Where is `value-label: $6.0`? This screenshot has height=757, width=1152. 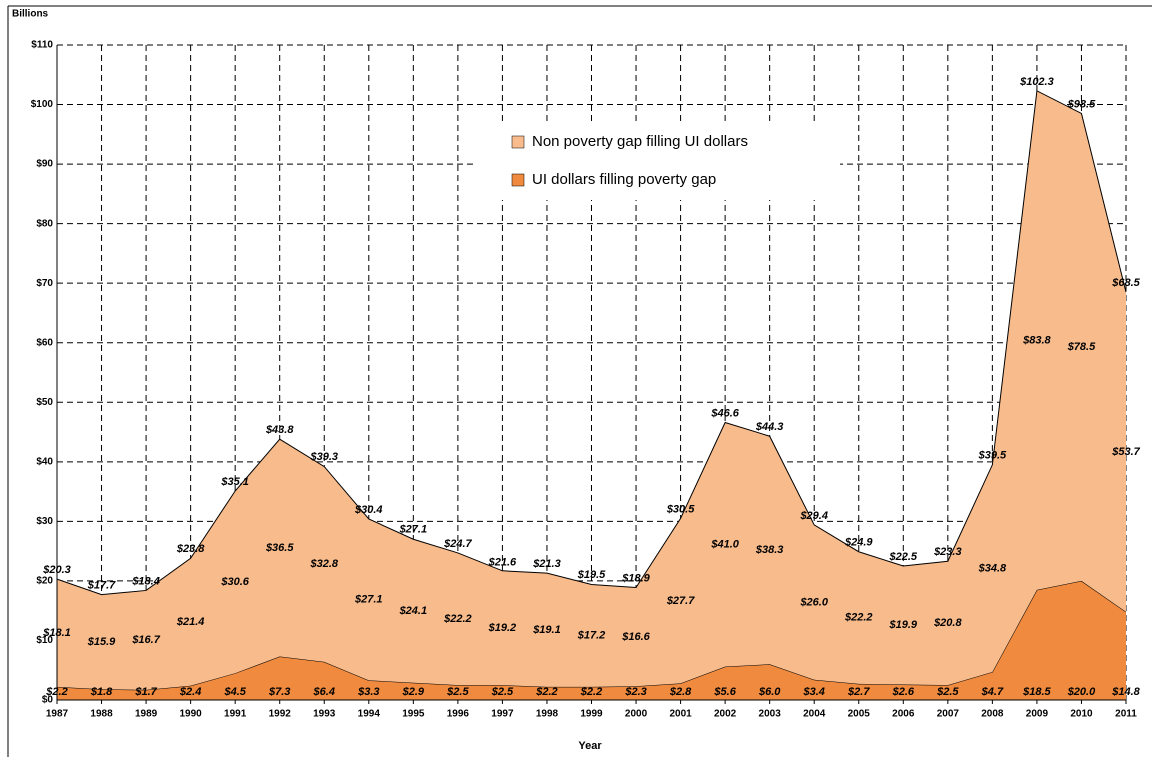 value-label: $6.0 is located at coordinates (769, 692).